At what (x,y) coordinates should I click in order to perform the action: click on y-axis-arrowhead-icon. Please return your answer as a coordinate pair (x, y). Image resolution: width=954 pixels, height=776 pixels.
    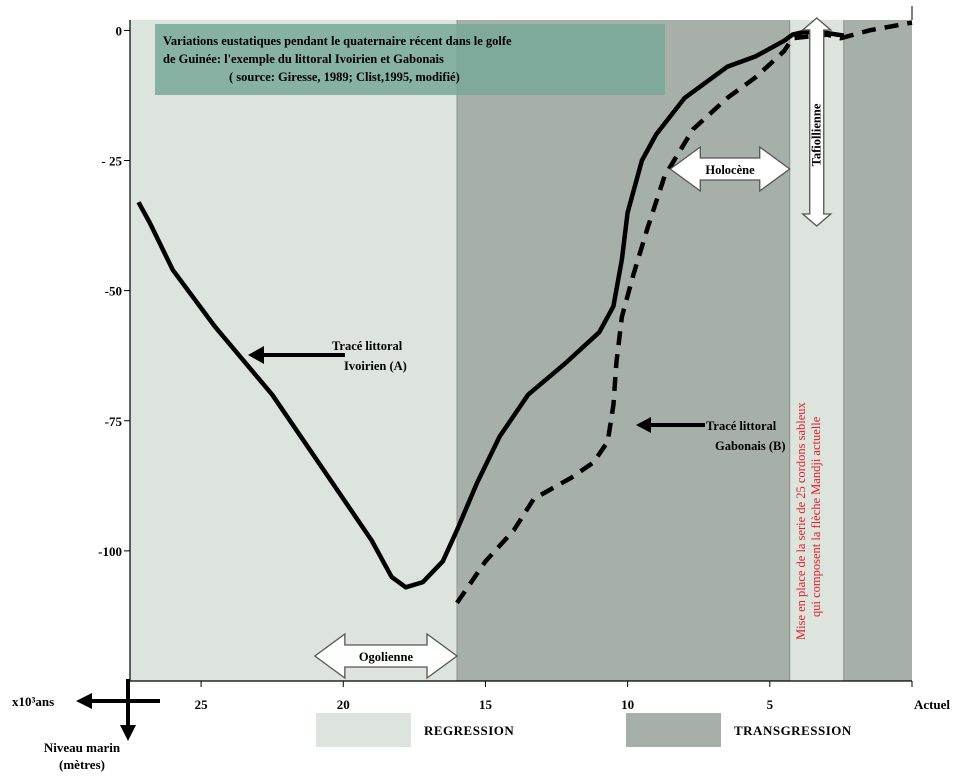
    Looking at the image, I should click on (128, 733).